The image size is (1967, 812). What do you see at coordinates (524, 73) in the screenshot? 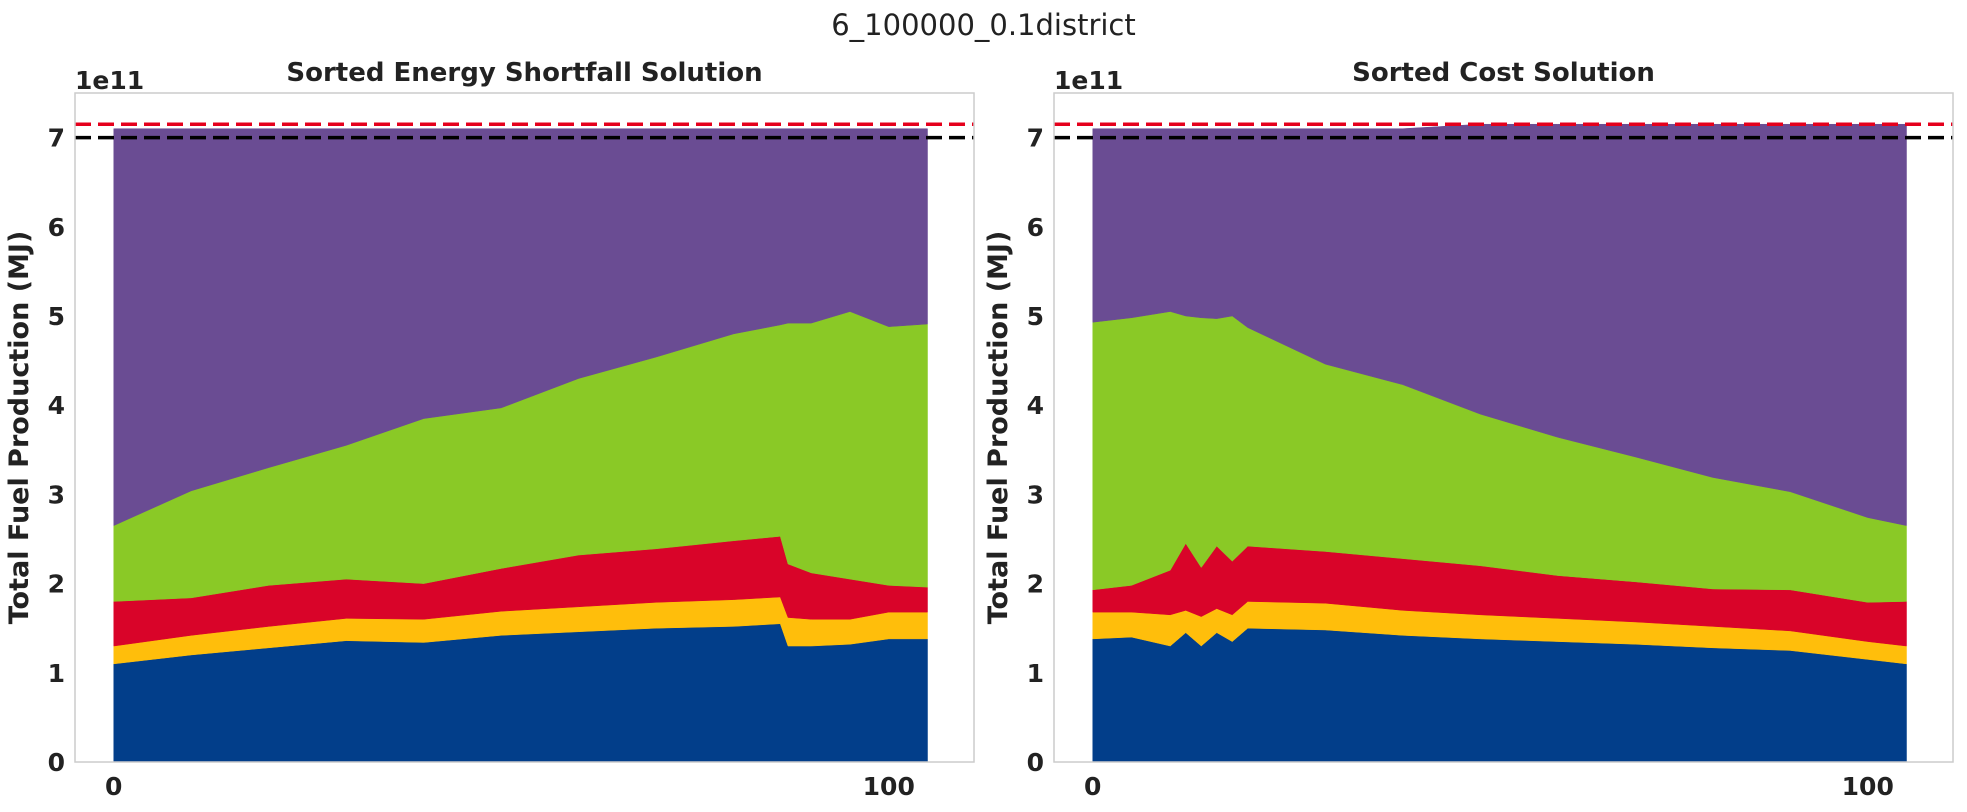
I see `chart-title: Sorted Energy Shortfall Solution` at bounding box center [524, 73].